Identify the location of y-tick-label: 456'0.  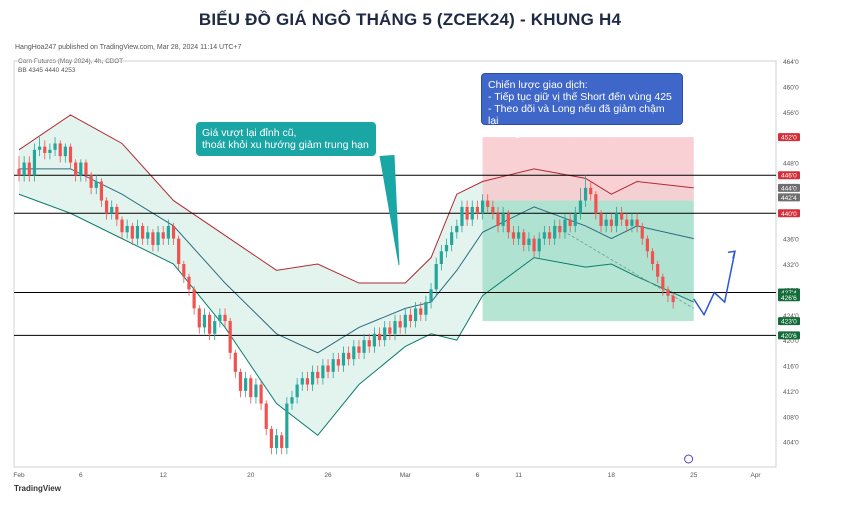
(791, 113).